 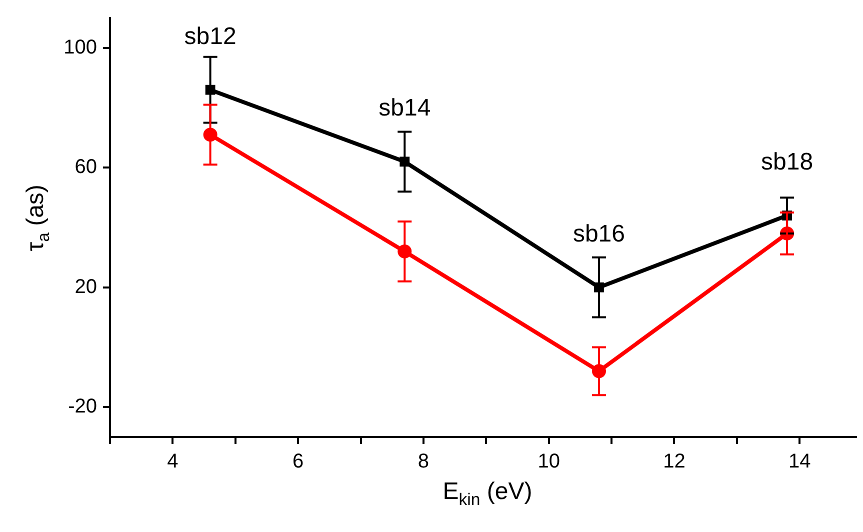 I want to click on x-tick-label: 4, so click(x=172, y=461).